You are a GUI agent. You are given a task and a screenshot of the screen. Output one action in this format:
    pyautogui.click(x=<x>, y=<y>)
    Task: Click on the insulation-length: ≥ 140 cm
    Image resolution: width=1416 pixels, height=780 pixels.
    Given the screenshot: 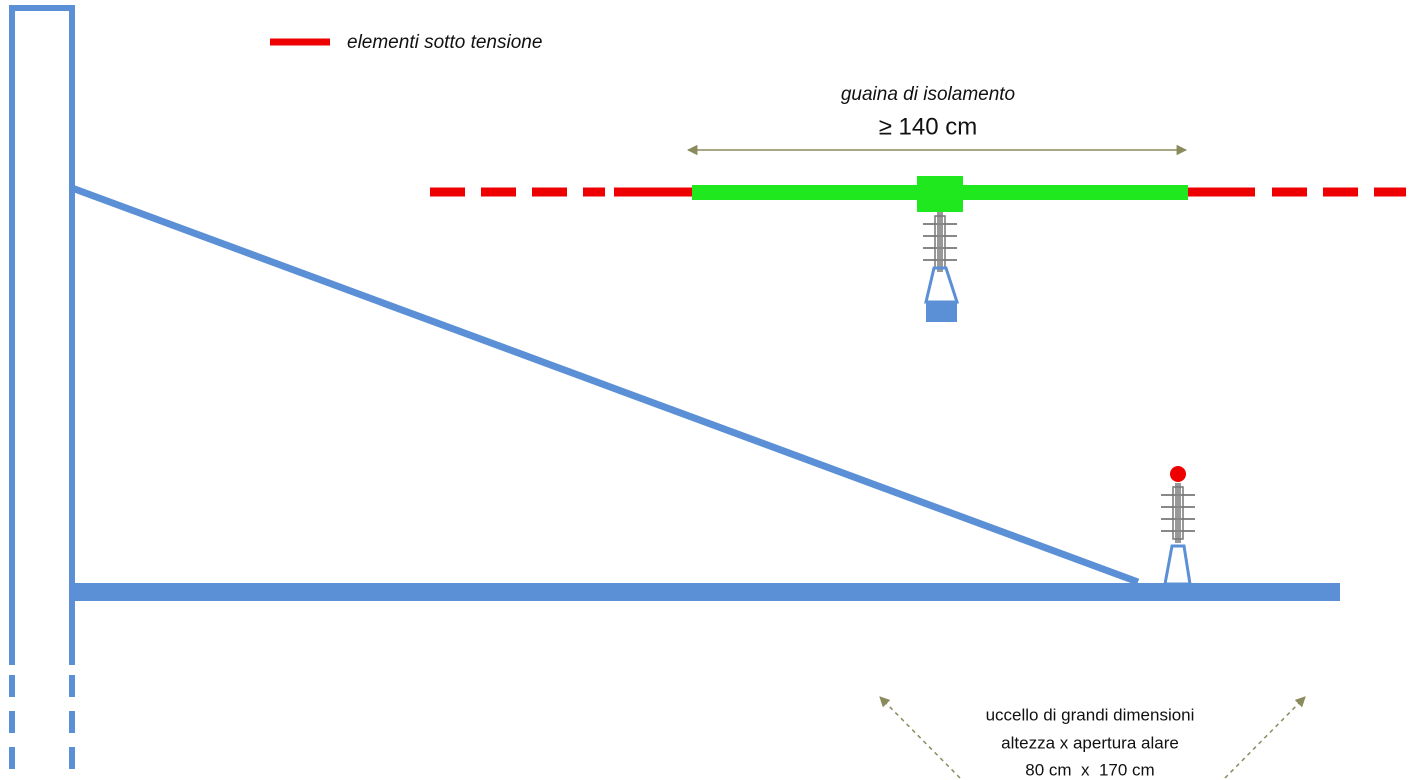 What is the action you would take?
    pyautogui.click(x=928, y=126)
    